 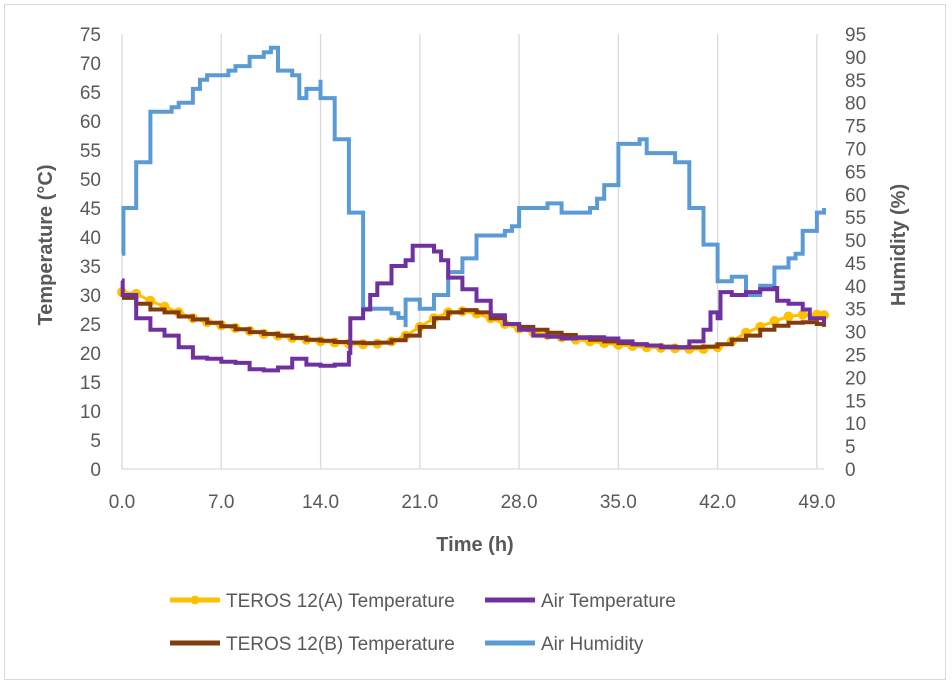 What do you see at coordinates (320, 502) in the screenshot?
I see `x-tick-label: 14.0` at bounding box center [320, 502].